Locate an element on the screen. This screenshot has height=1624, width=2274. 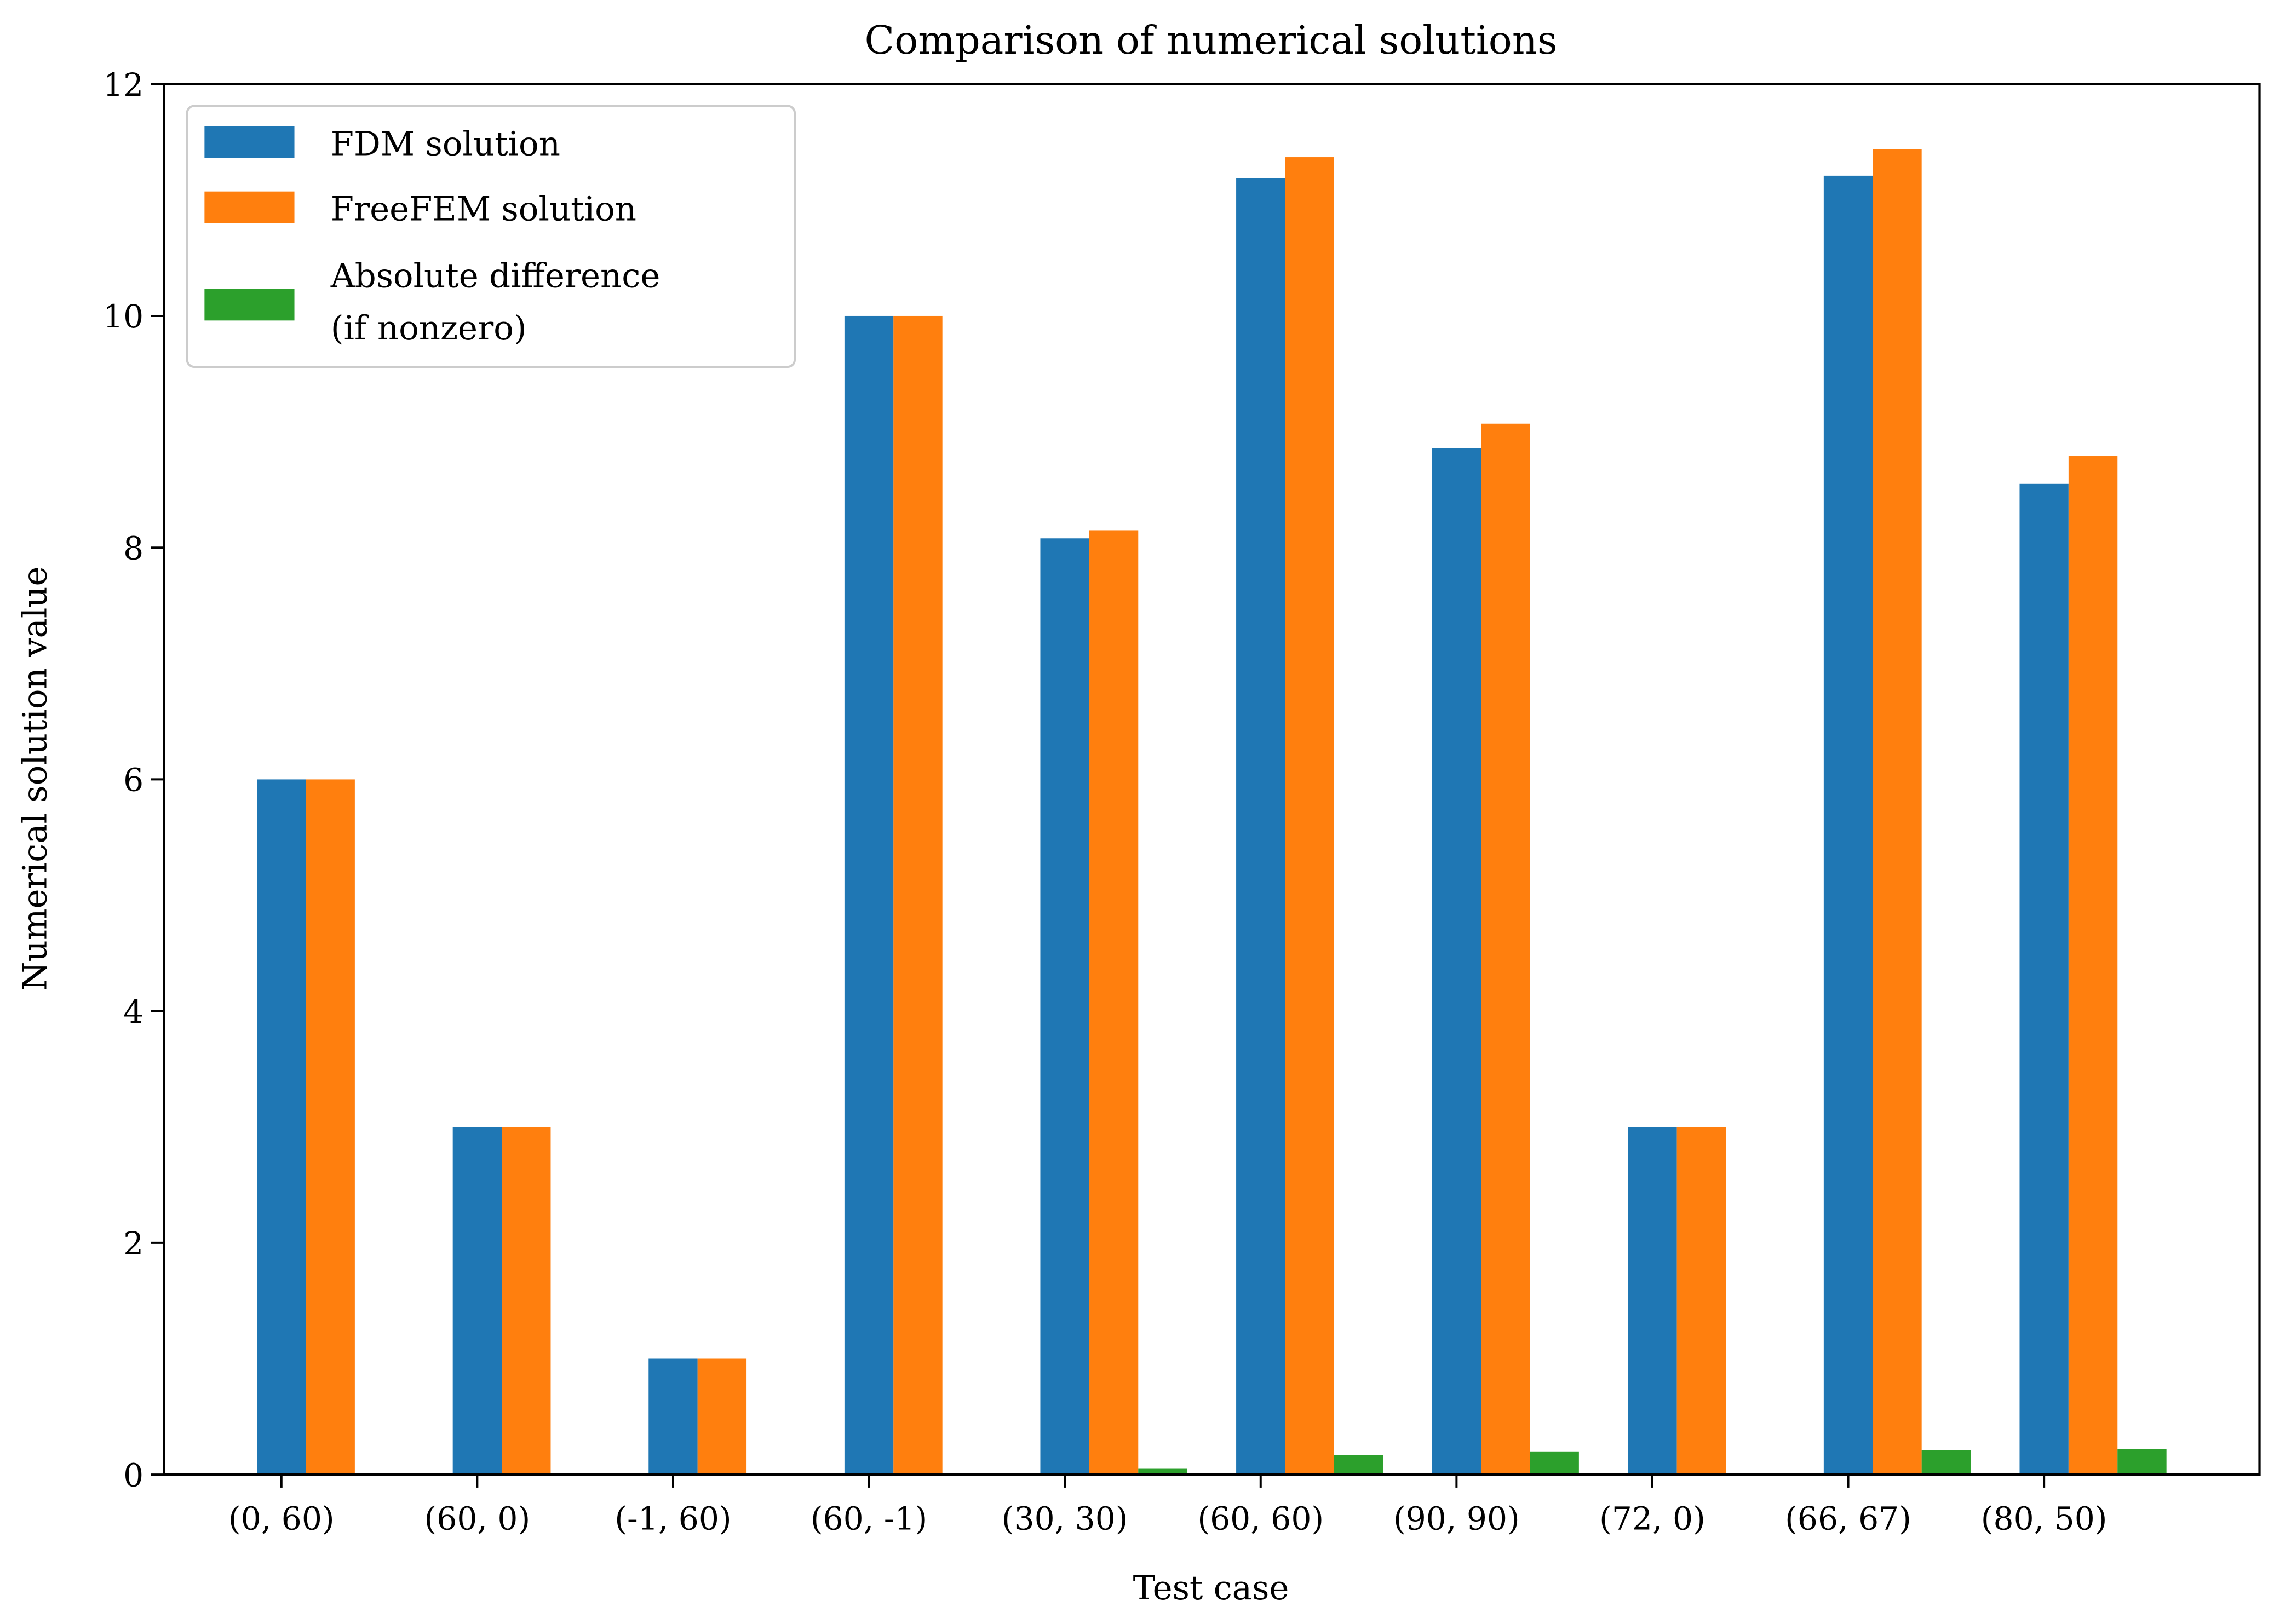
y-tick-label: 10 is located at coordinates (123, 317).